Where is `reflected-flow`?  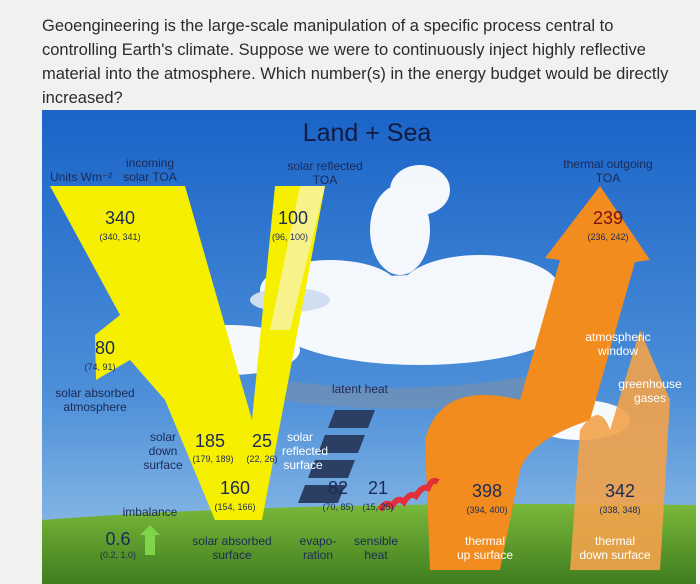
reflected-flow is located at coordinates (297, 258).